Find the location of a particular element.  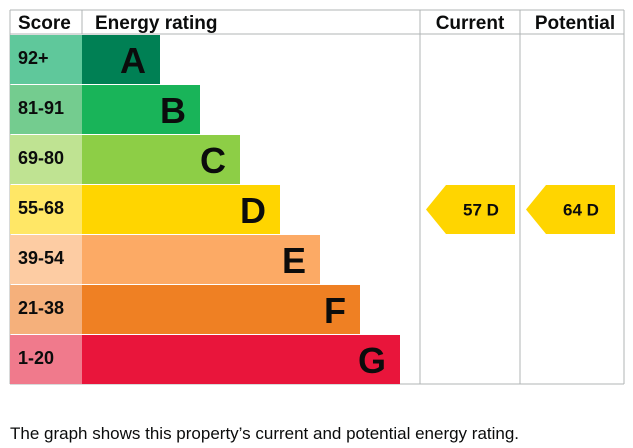

rating-bar-g is located at coordinates (241, 359).